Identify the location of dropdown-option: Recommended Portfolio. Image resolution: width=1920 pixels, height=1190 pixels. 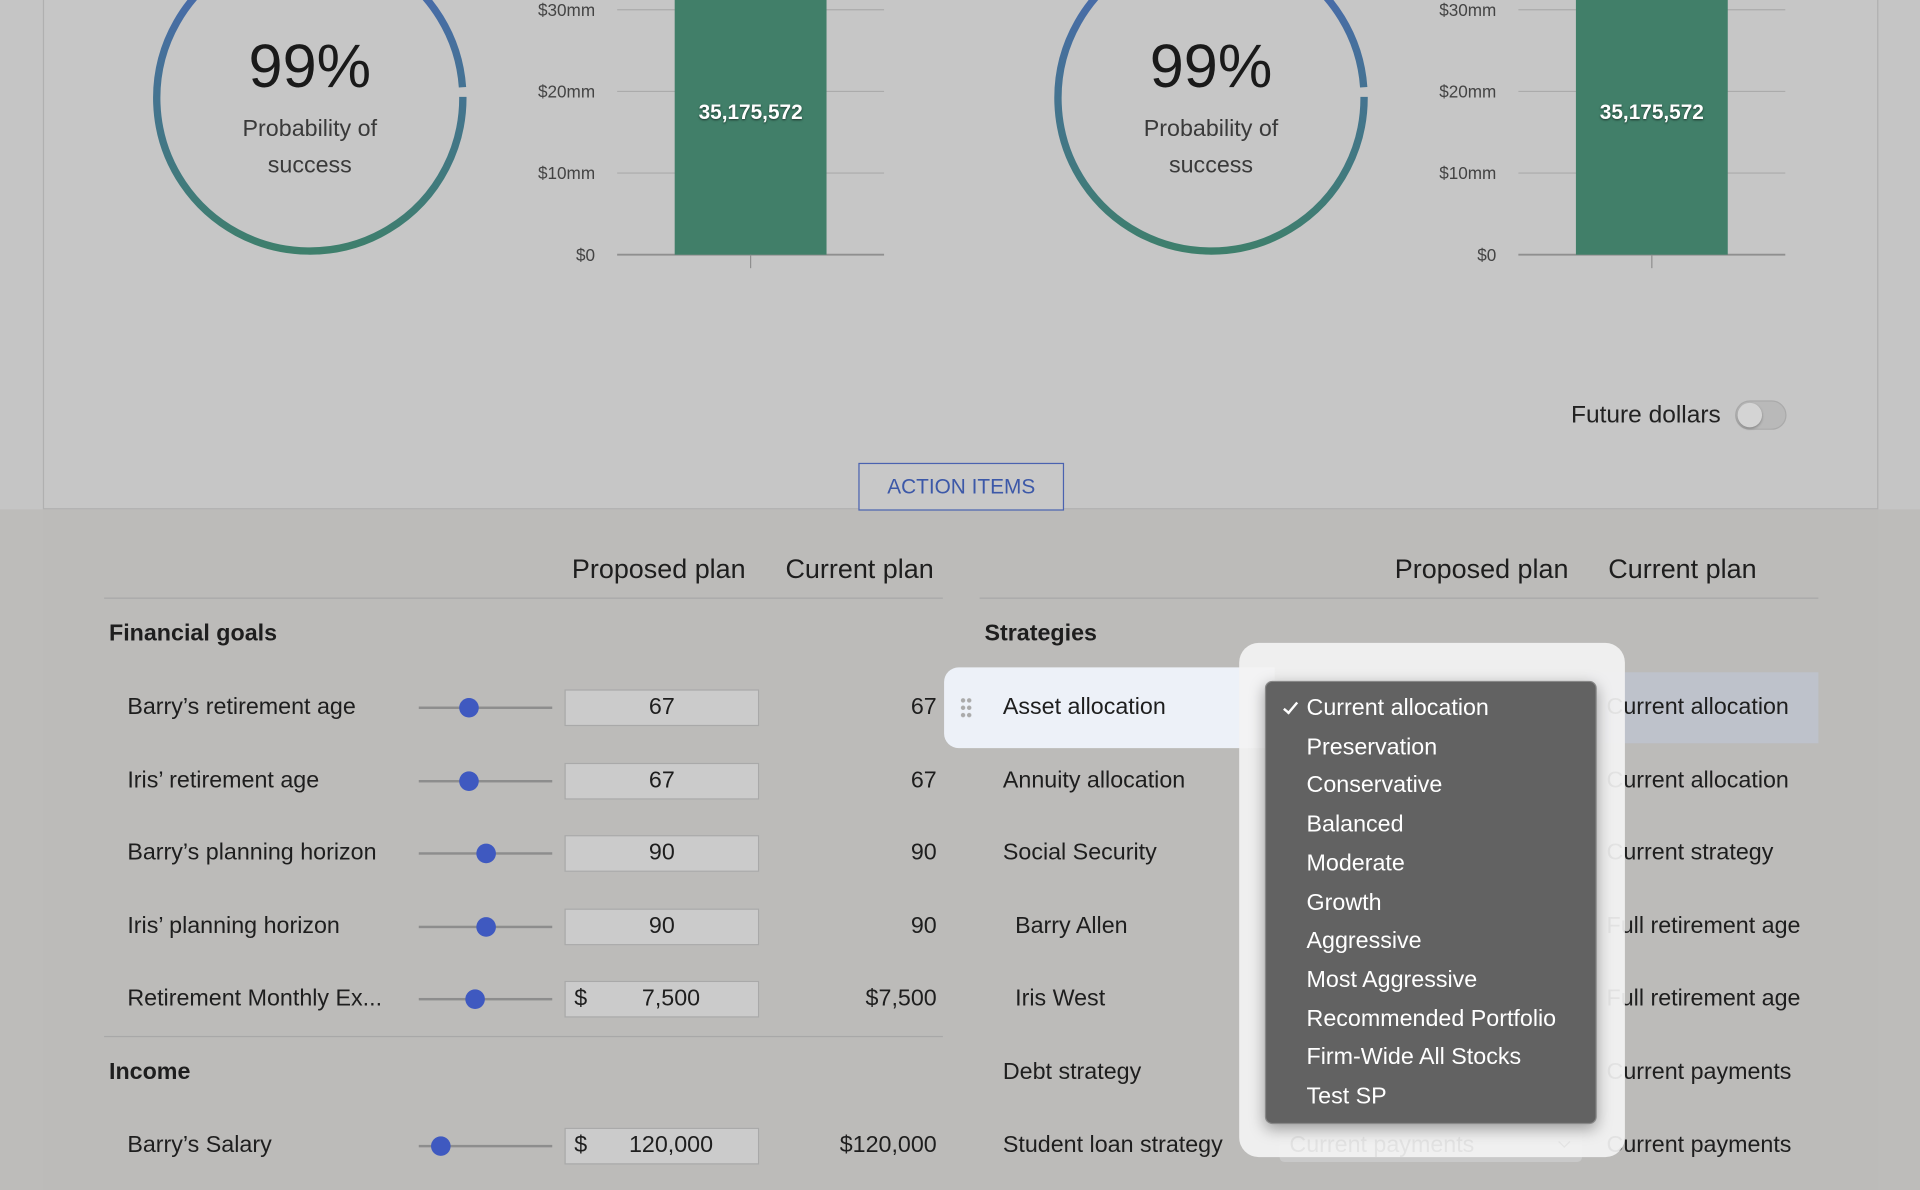
(1431, 1019).